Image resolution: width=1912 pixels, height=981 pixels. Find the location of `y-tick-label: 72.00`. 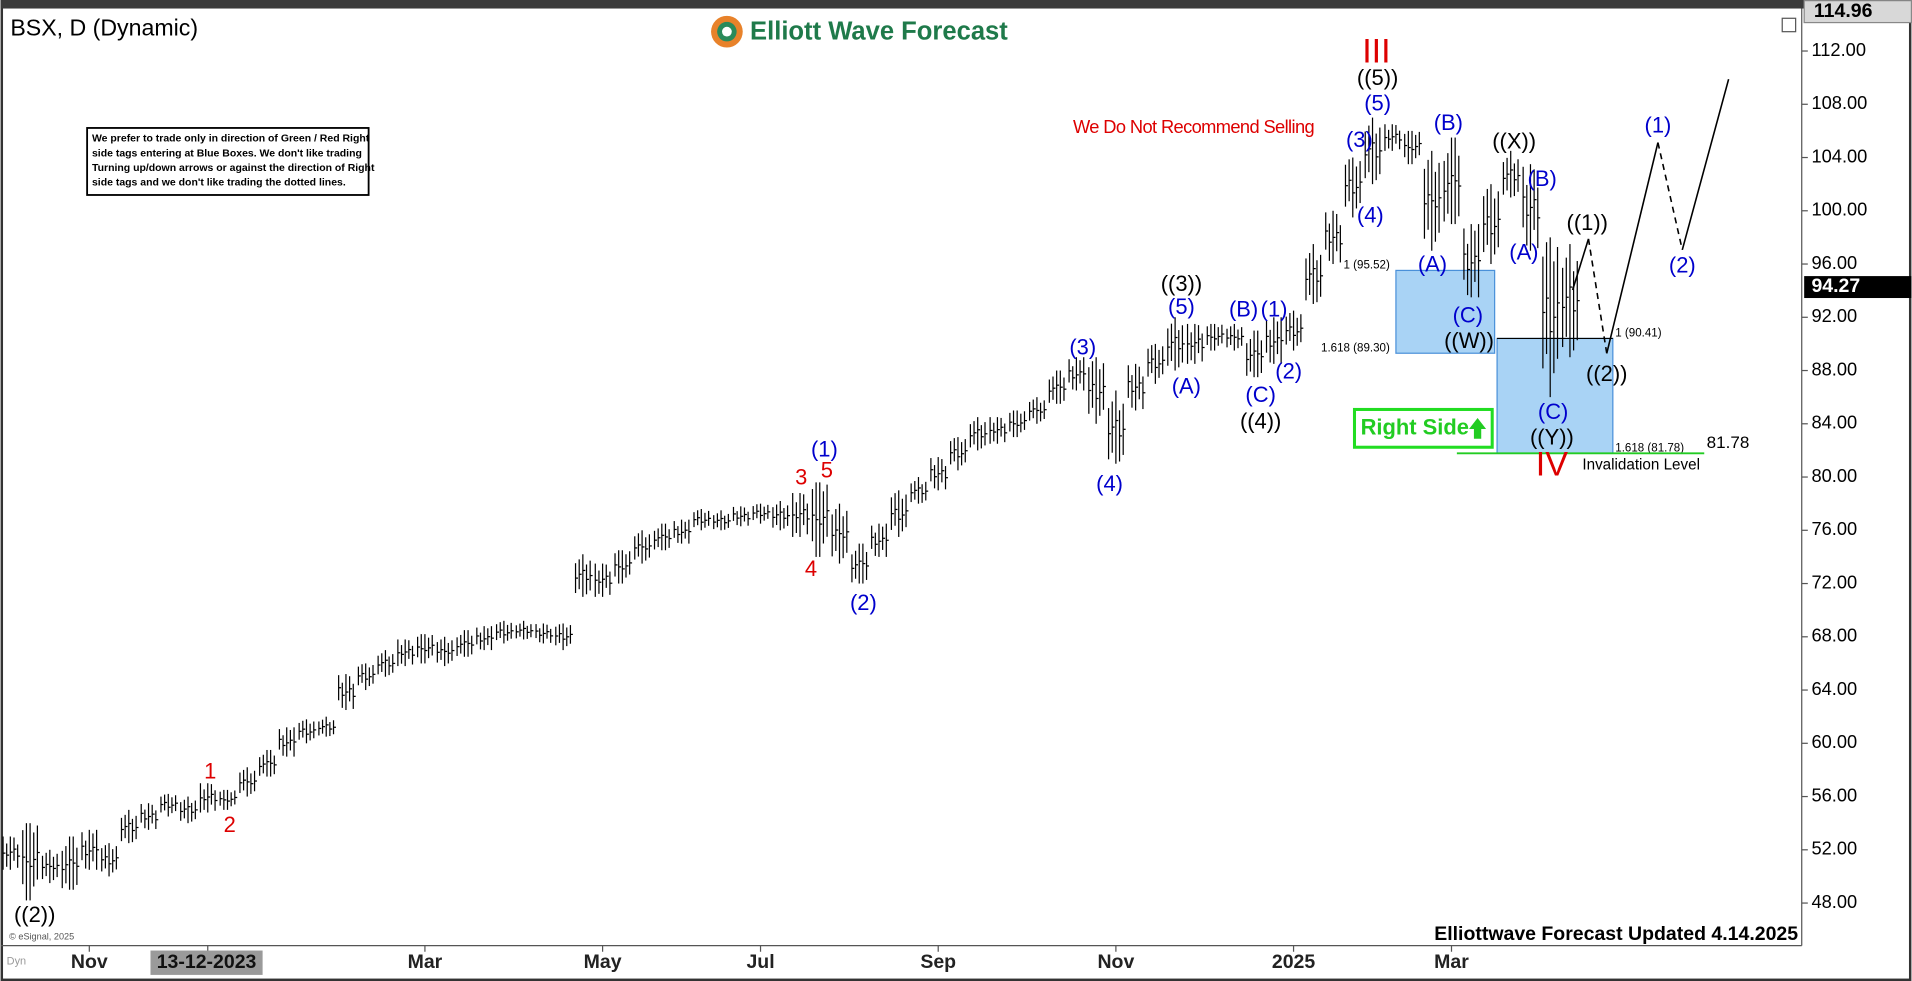

y-tick-label: 72.00 is located at coordinates (1834, 581).